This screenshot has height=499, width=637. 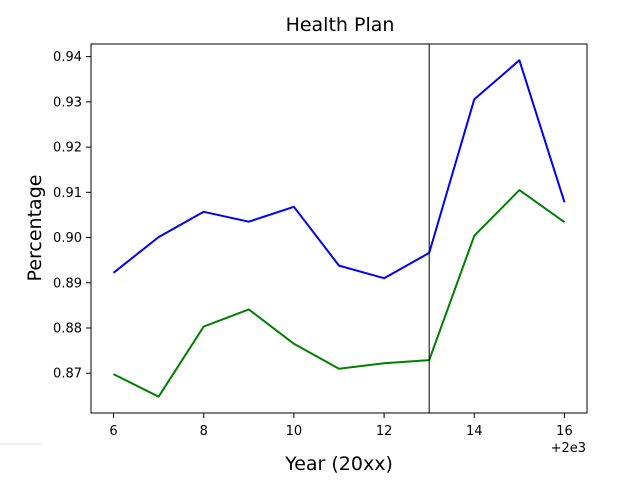 I want to click on y-tick-label: 0.92, so click(x=67, y=148).